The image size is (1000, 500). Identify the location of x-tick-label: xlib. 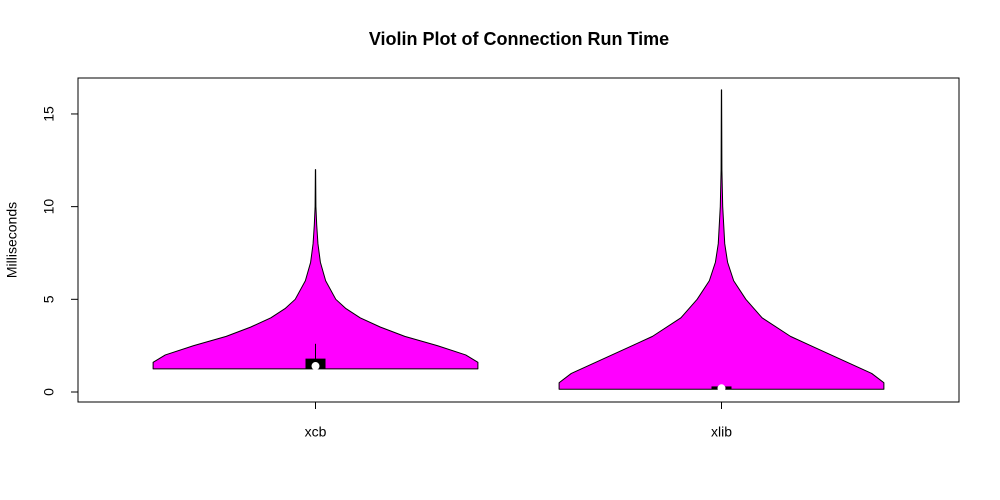
(721, 432).